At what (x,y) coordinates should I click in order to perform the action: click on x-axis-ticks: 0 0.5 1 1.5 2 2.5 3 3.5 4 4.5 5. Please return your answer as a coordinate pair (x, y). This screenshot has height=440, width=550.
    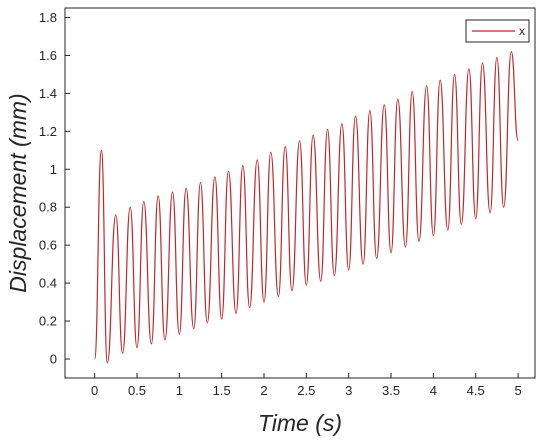
    Looking at the image, I should click on (306, 385).